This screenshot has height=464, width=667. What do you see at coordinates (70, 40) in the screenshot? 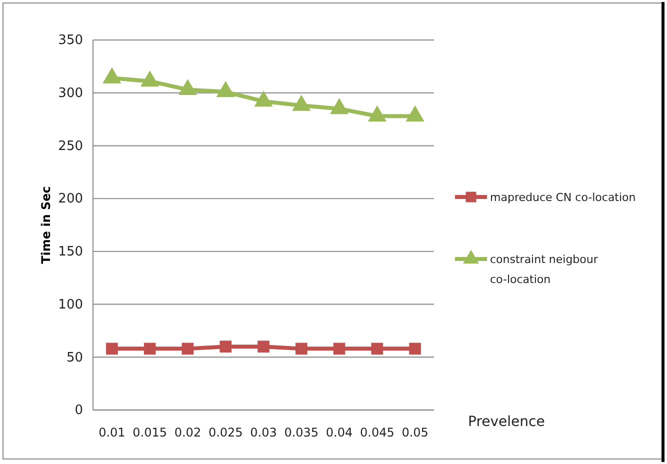
I see `y-tick-label: 350` at bounding box center [70, 40].